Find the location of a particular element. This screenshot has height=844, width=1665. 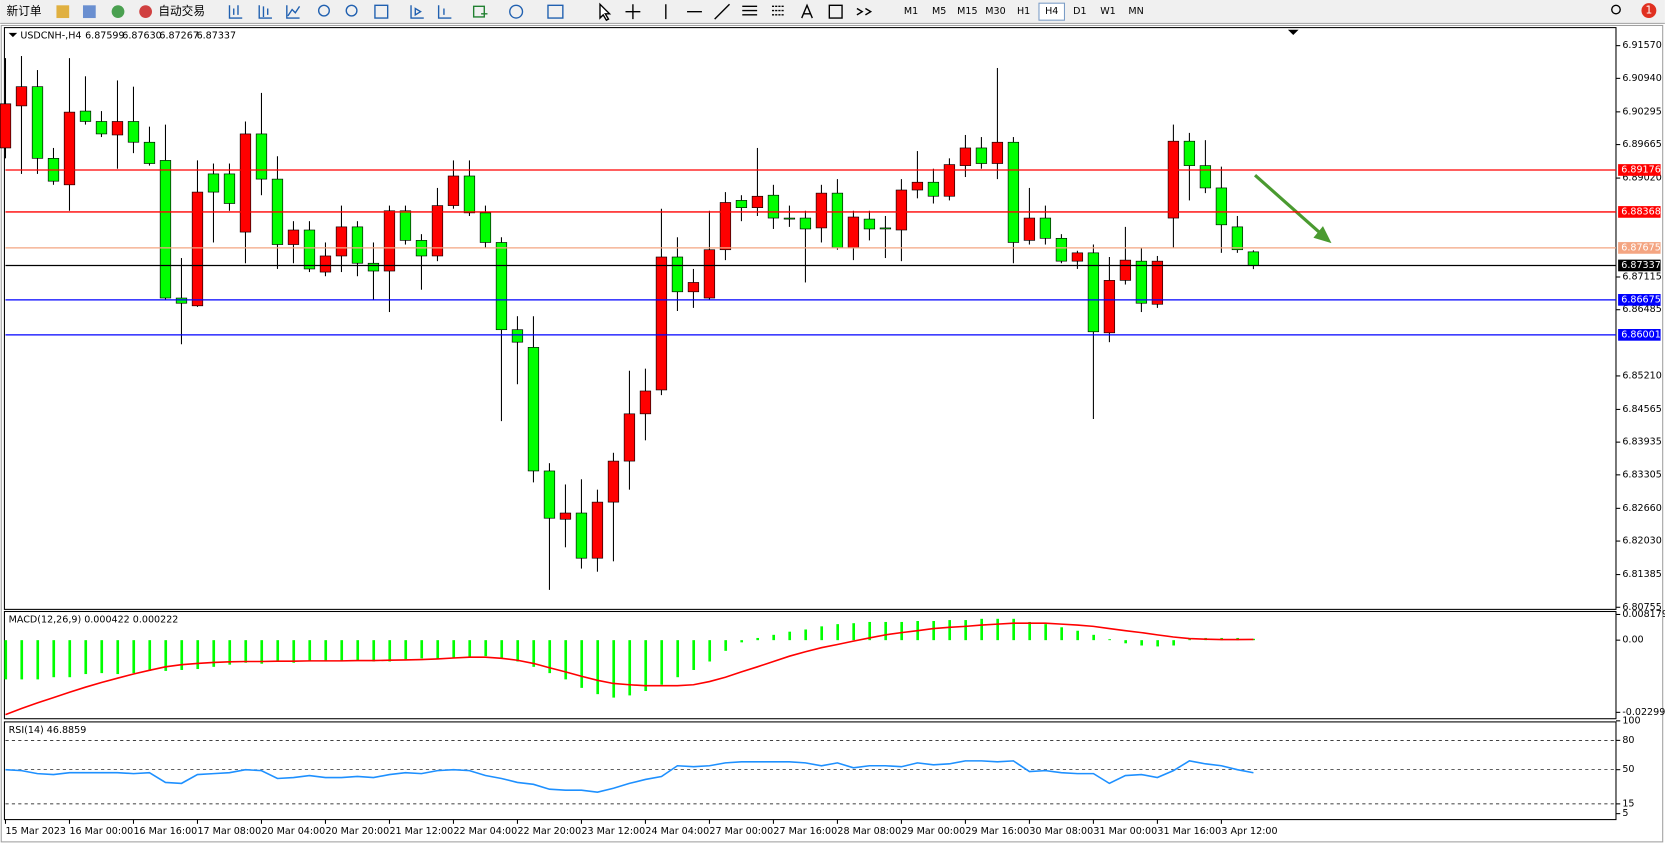

y-tick-label: 6.81385 is located at coordinates (1641, 574).